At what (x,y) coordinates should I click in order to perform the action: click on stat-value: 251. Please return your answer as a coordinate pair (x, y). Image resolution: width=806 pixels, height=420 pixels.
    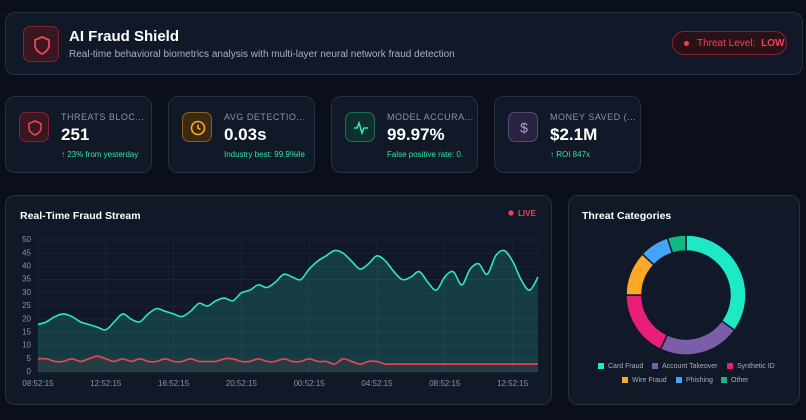
    Looking at the image, I should click on (75, 134).